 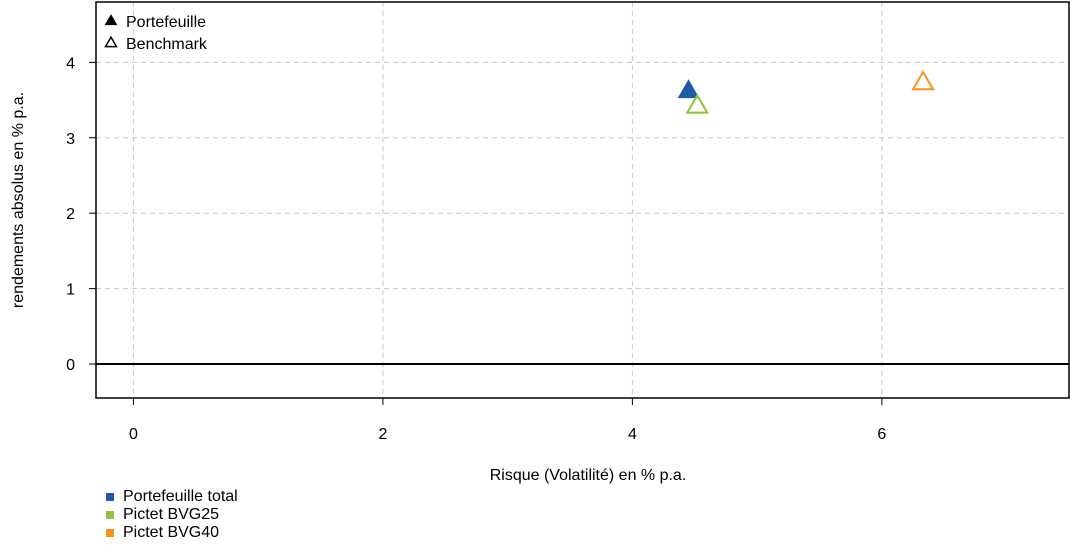 I want to click on y-tick-label: 3, so click(x=70, y=139).